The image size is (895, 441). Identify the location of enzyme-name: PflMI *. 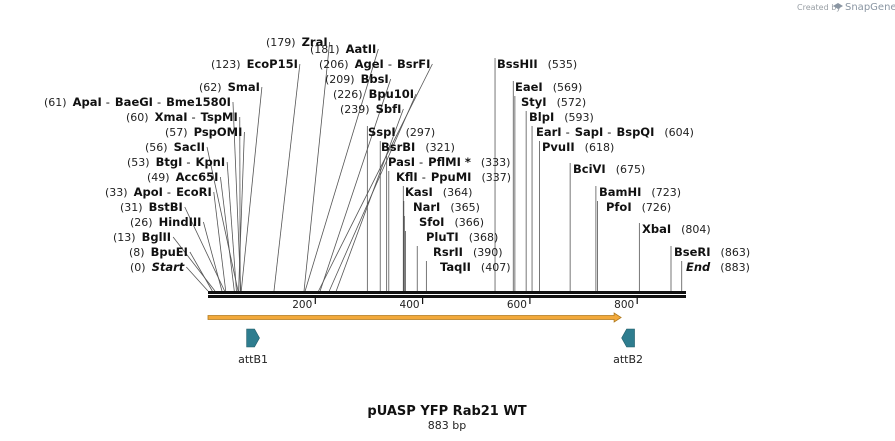
(449, 162).